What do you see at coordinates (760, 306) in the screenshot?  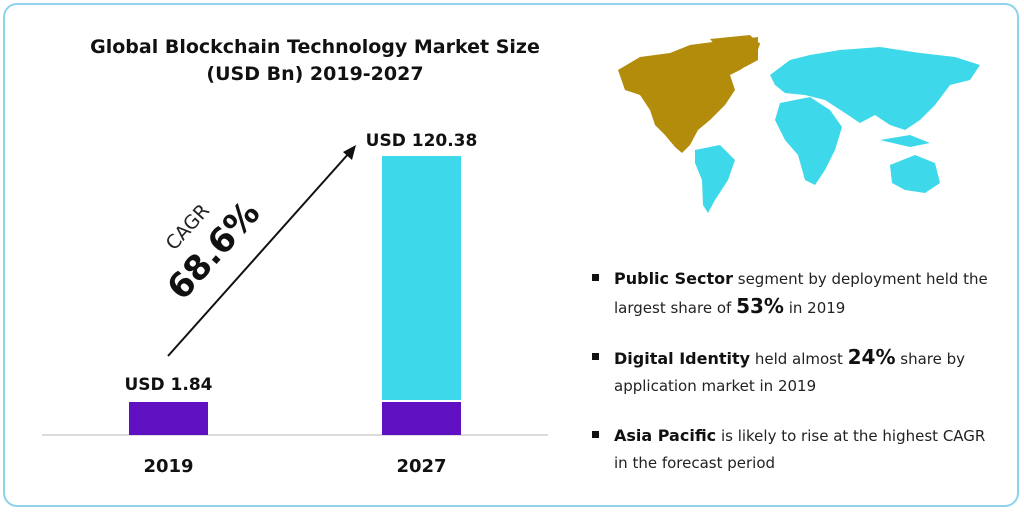 I see `finding-stat: 53%` at bounding box center [760, 306].